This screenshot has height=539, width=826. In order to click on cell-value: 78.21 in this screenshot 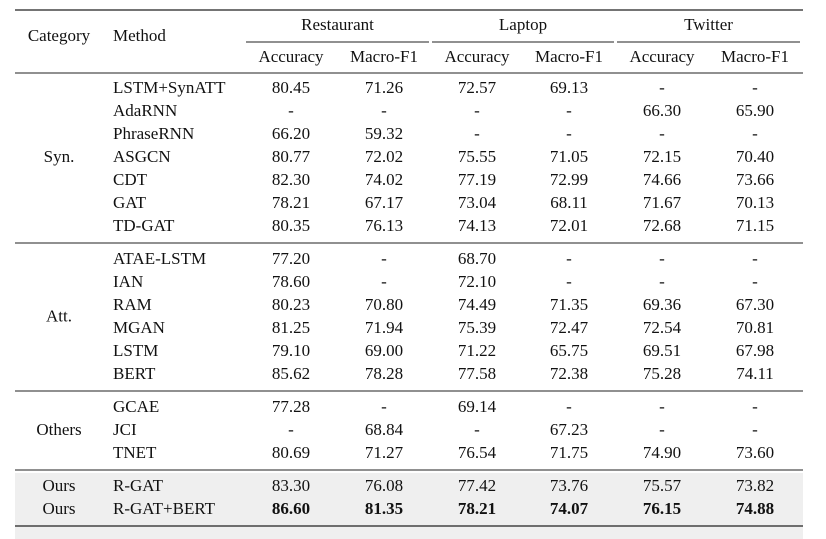, I will do `click(477, 508)`.